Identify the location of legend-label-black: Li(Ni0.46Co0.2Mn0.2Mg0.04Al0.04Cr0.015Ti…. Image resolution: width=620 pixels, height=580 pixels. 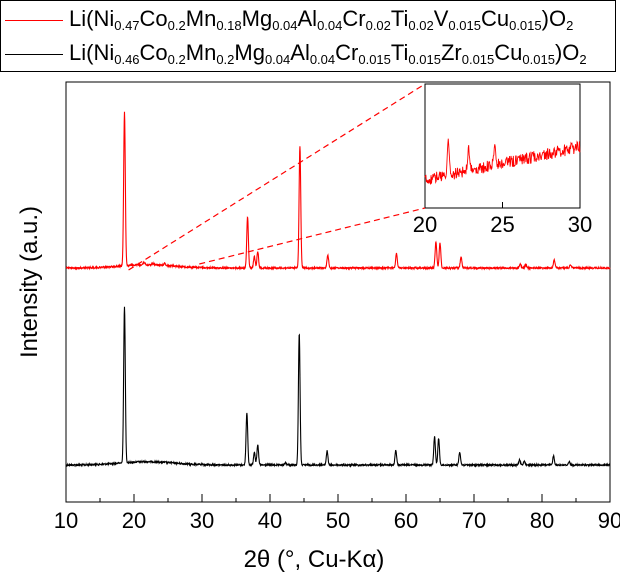
(328, 53).